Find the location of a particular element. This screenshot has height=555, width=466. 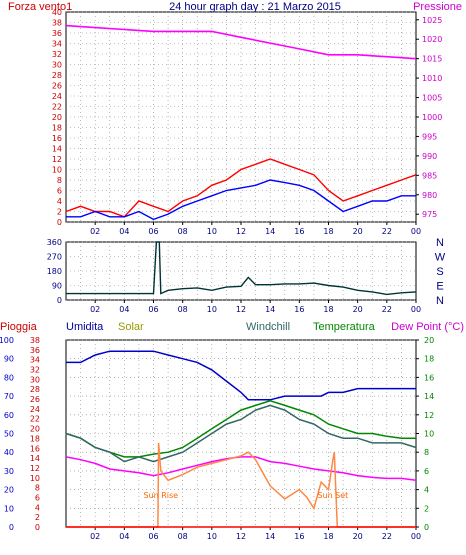

compass-label: W is located at coordinates (440, 258).